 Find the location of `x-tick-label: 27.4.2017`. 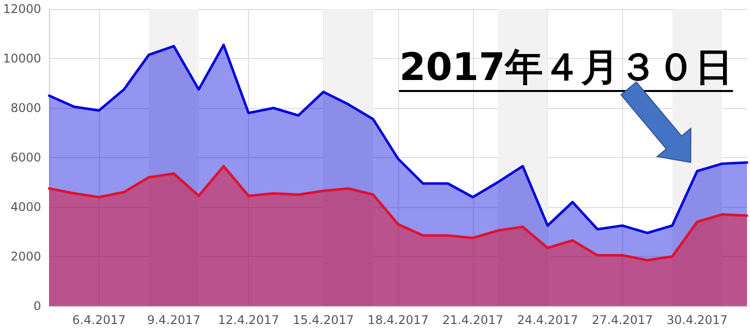

x-tick-label: 27.4.2017 is located at coordinates (622, 320).